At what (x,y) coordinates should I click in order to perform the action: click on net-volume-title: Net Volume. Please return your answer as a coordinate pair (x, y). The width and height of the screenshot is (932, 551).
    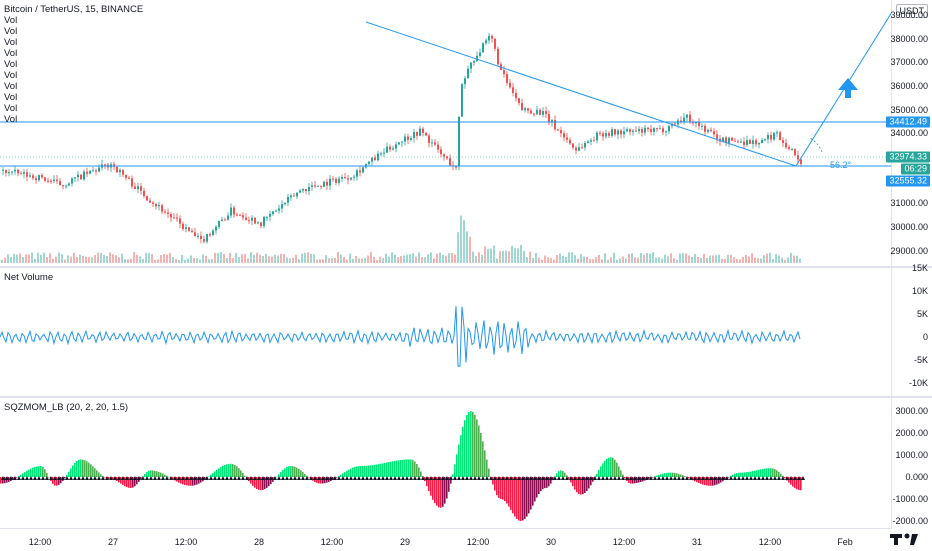
    Looking at the image, I should click on (29, 277).